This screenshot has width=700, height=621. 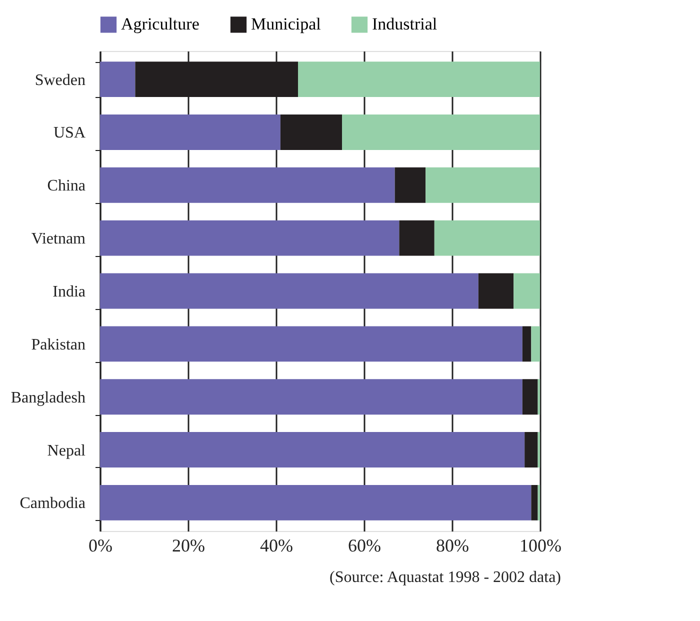 I want to click on x-tick-label: 80%, so click(x=452, y=546).